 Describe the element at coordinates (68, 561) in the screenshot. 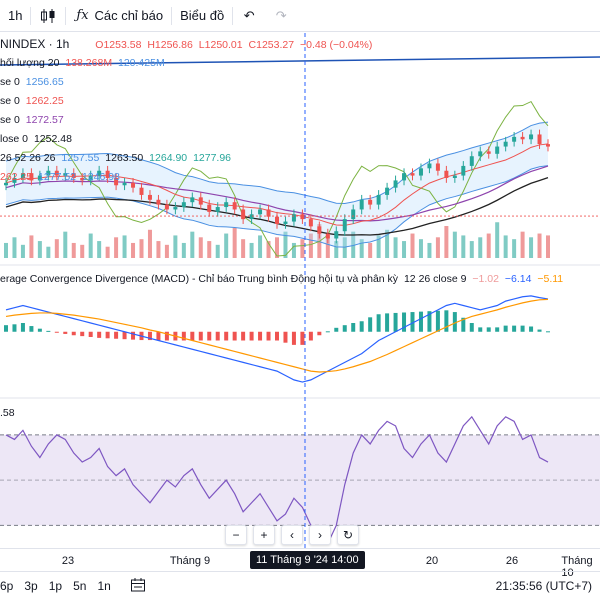

I see `time-tick: 23` at that location.